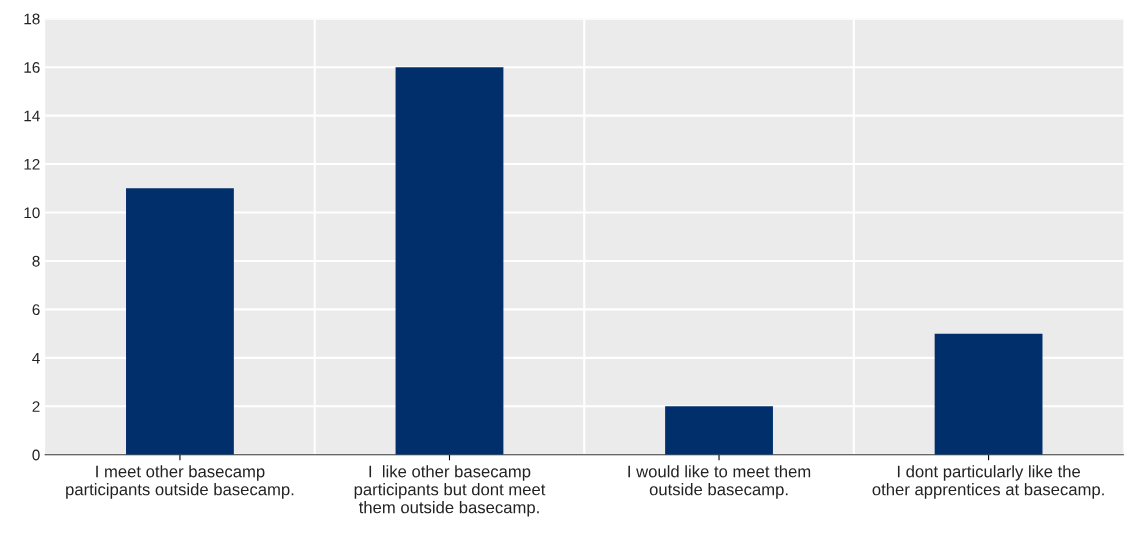 This screenshot has height=535, width=1129. Describe the element at coordinates (719, 482) in the screenshot. I see `x-tick-label: I would like to meet them outside basecamp.` at that location.